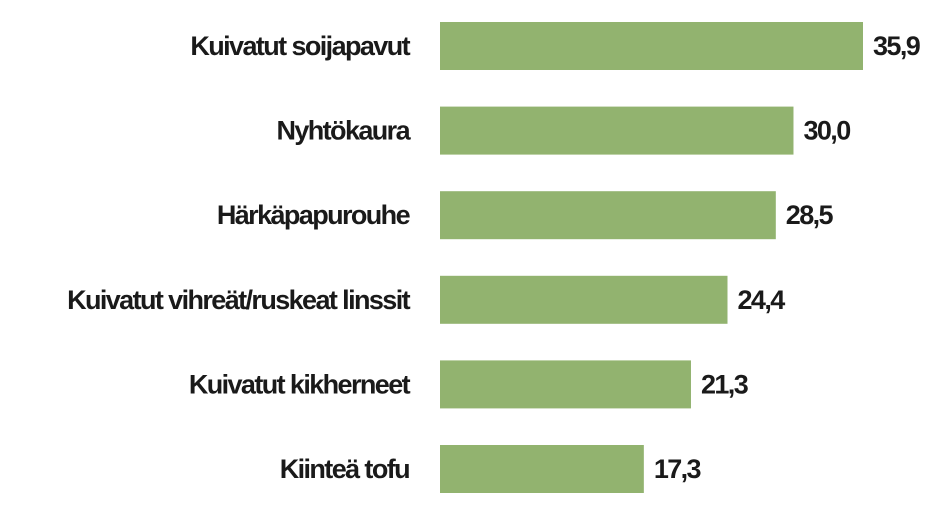 Image resolution: width=941 pixels, height=511 pixels. Describe the element at coordinates (897, 46) in the screenshot. I see `value-label: 35,9` at that location.